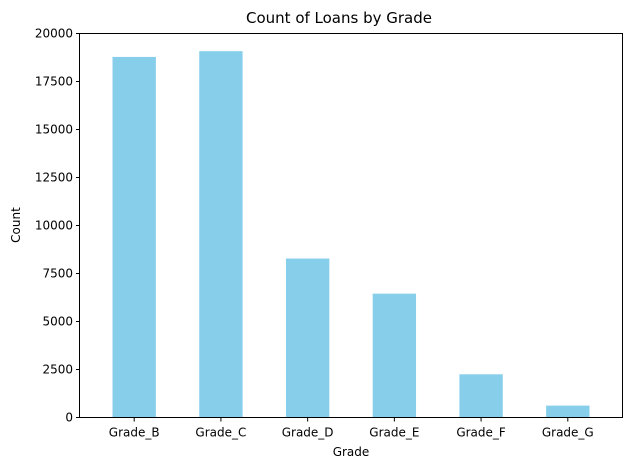  Describe the element at coordinates (568, 433) in the screenshot. I see `x-tick-label: Grade_G` at that location.